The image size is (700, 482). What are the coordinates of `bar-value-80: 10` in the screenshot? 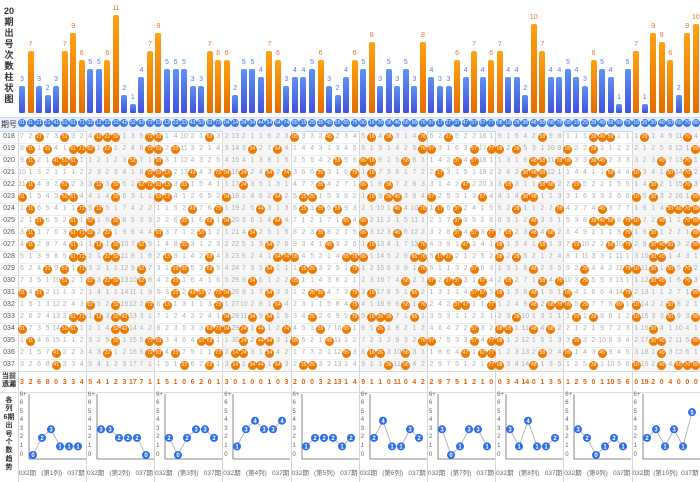 It's located at (695, 17).